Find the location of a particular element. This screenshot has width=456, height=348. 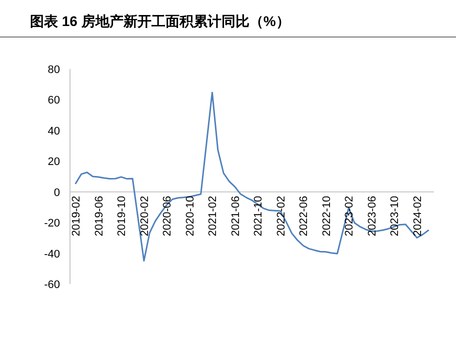

y-tick-label: 80 is located at coordinates (54, 70).